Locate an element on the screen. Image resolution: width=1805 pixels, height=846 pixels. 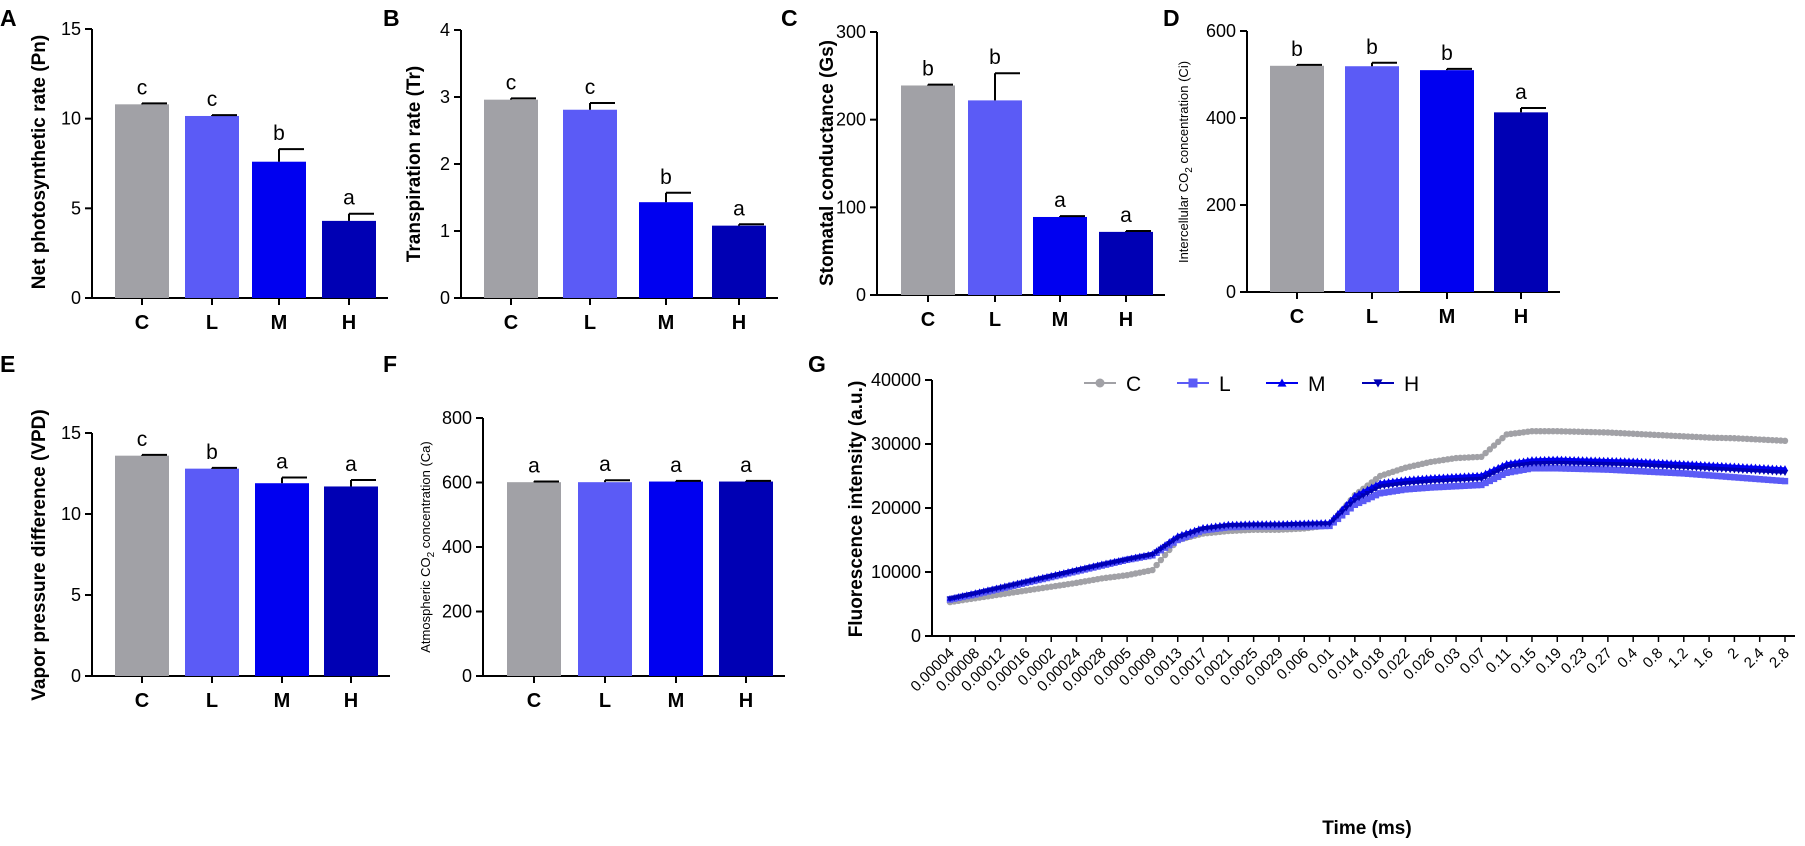
y-tick-label: 600 is located at coordinates (1221, 31).